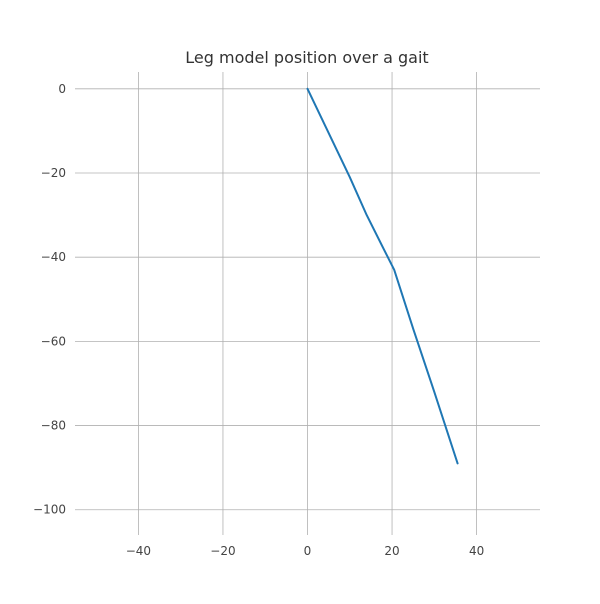 This screenshot has height=604, width=600. Describe the element at coordinates (308, 551) in the screenshot. I see `x-tick-label: 0` at that location.